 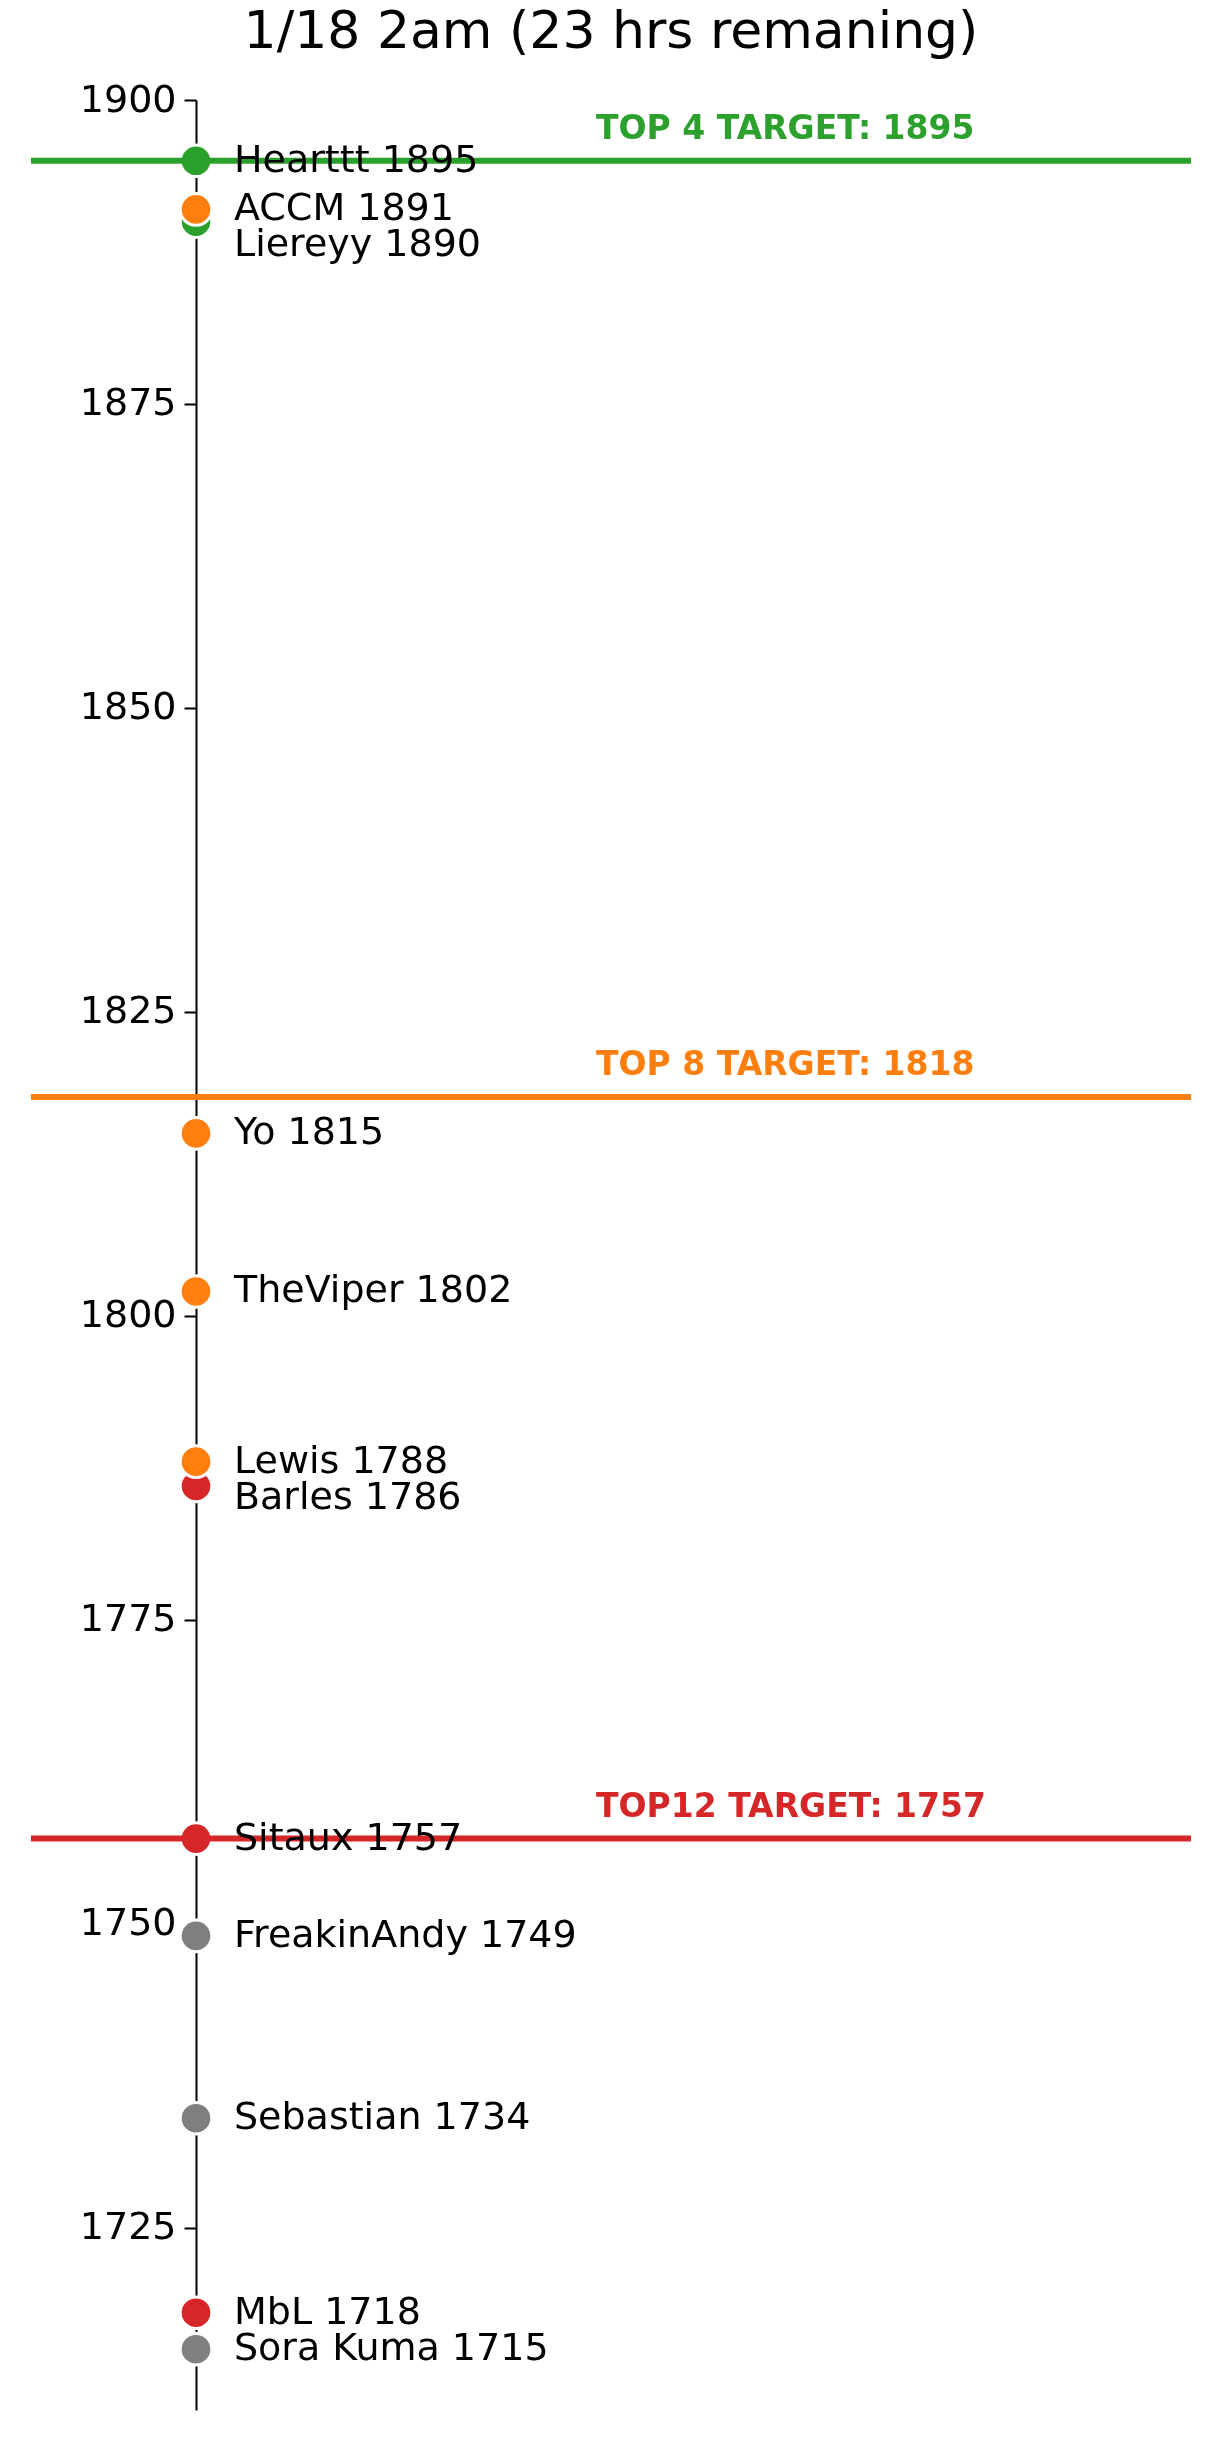 I want to click on data-label: FreakinAndy 1749, so click(x=405, y=1933).